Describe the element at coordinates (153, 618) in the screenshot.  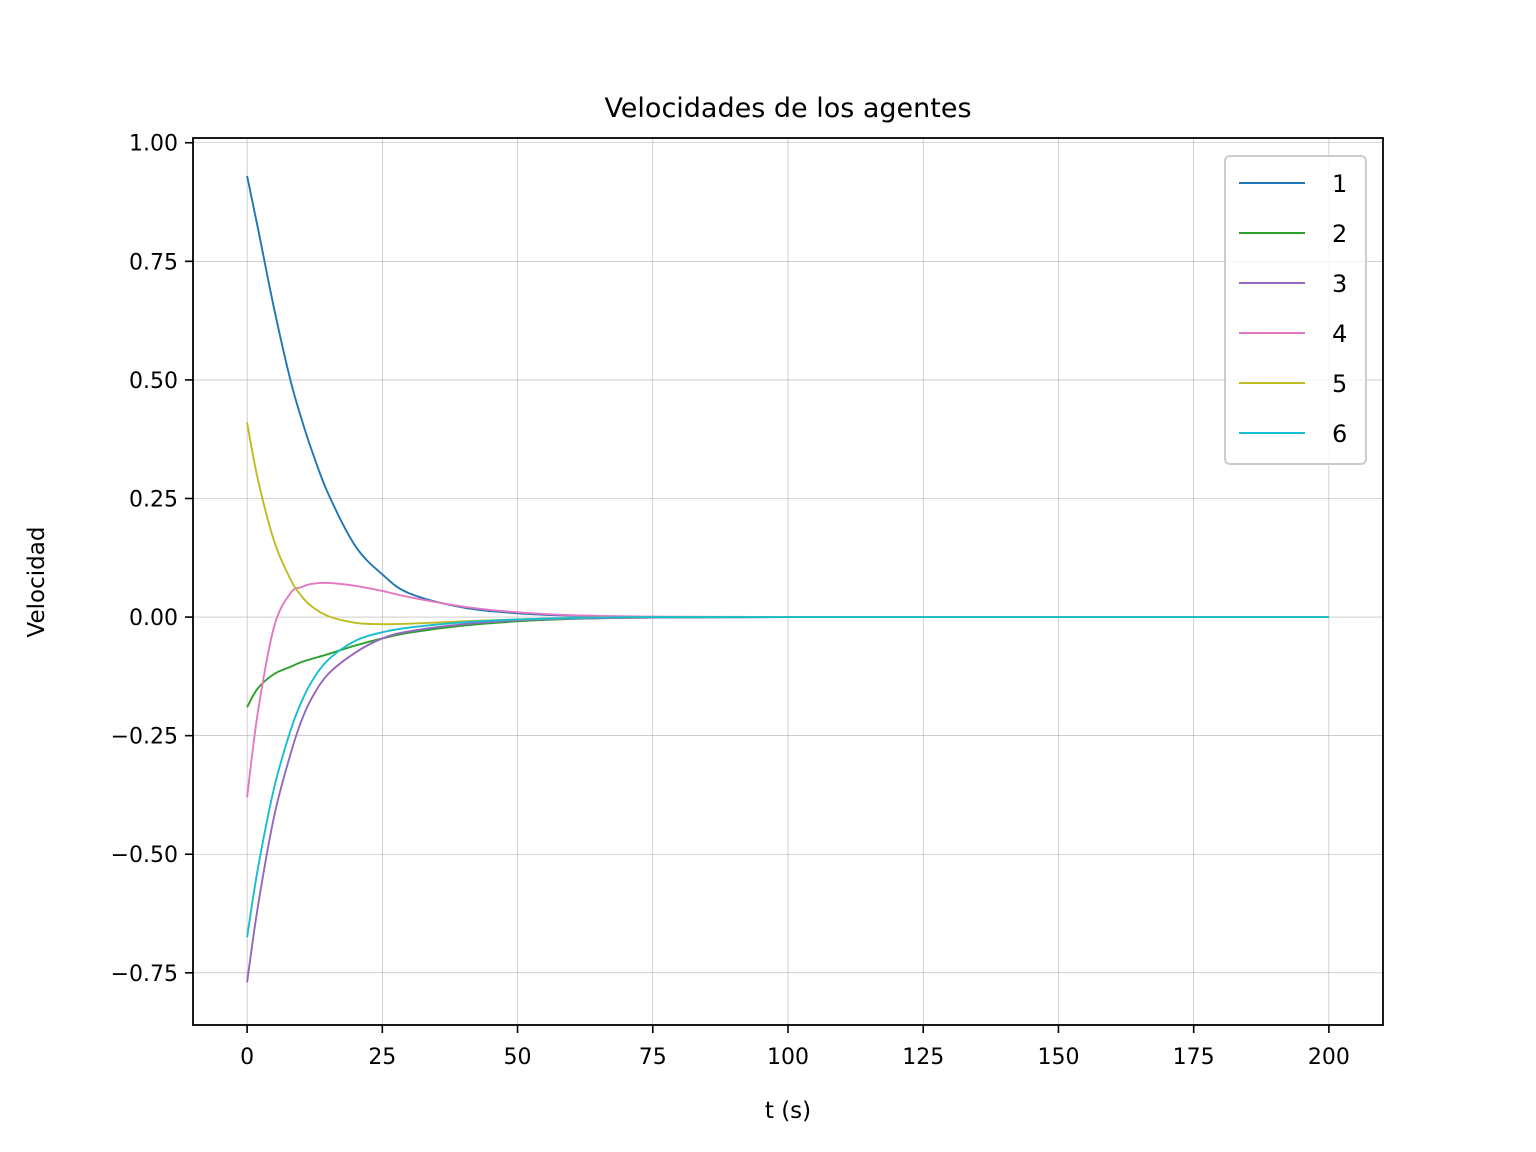
I see `y-tick-label: 0.00` at that location.